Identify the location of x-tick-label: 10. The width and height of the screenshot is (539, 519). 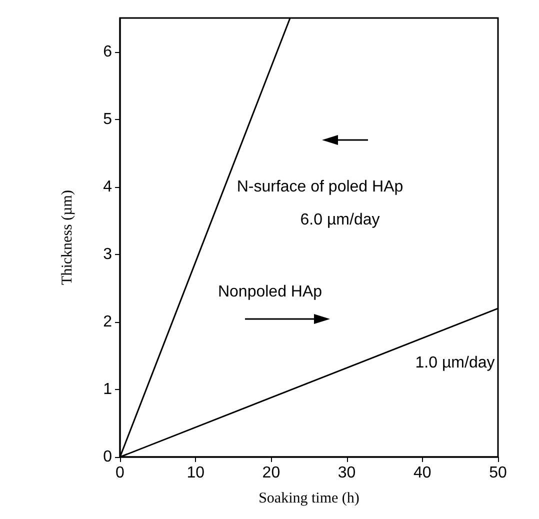
(195, 473).